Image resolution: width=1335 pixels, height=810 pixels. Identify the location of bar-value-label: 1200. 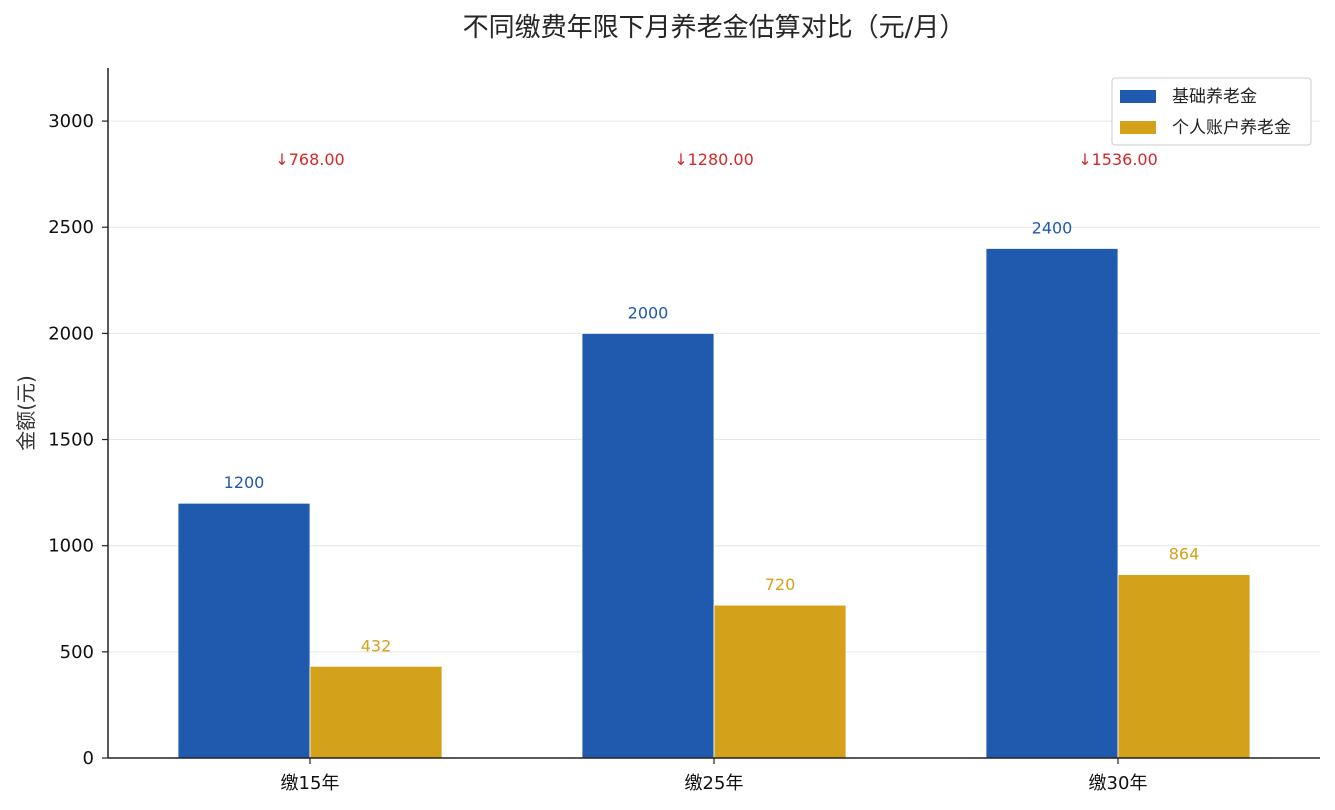
(244, 482).